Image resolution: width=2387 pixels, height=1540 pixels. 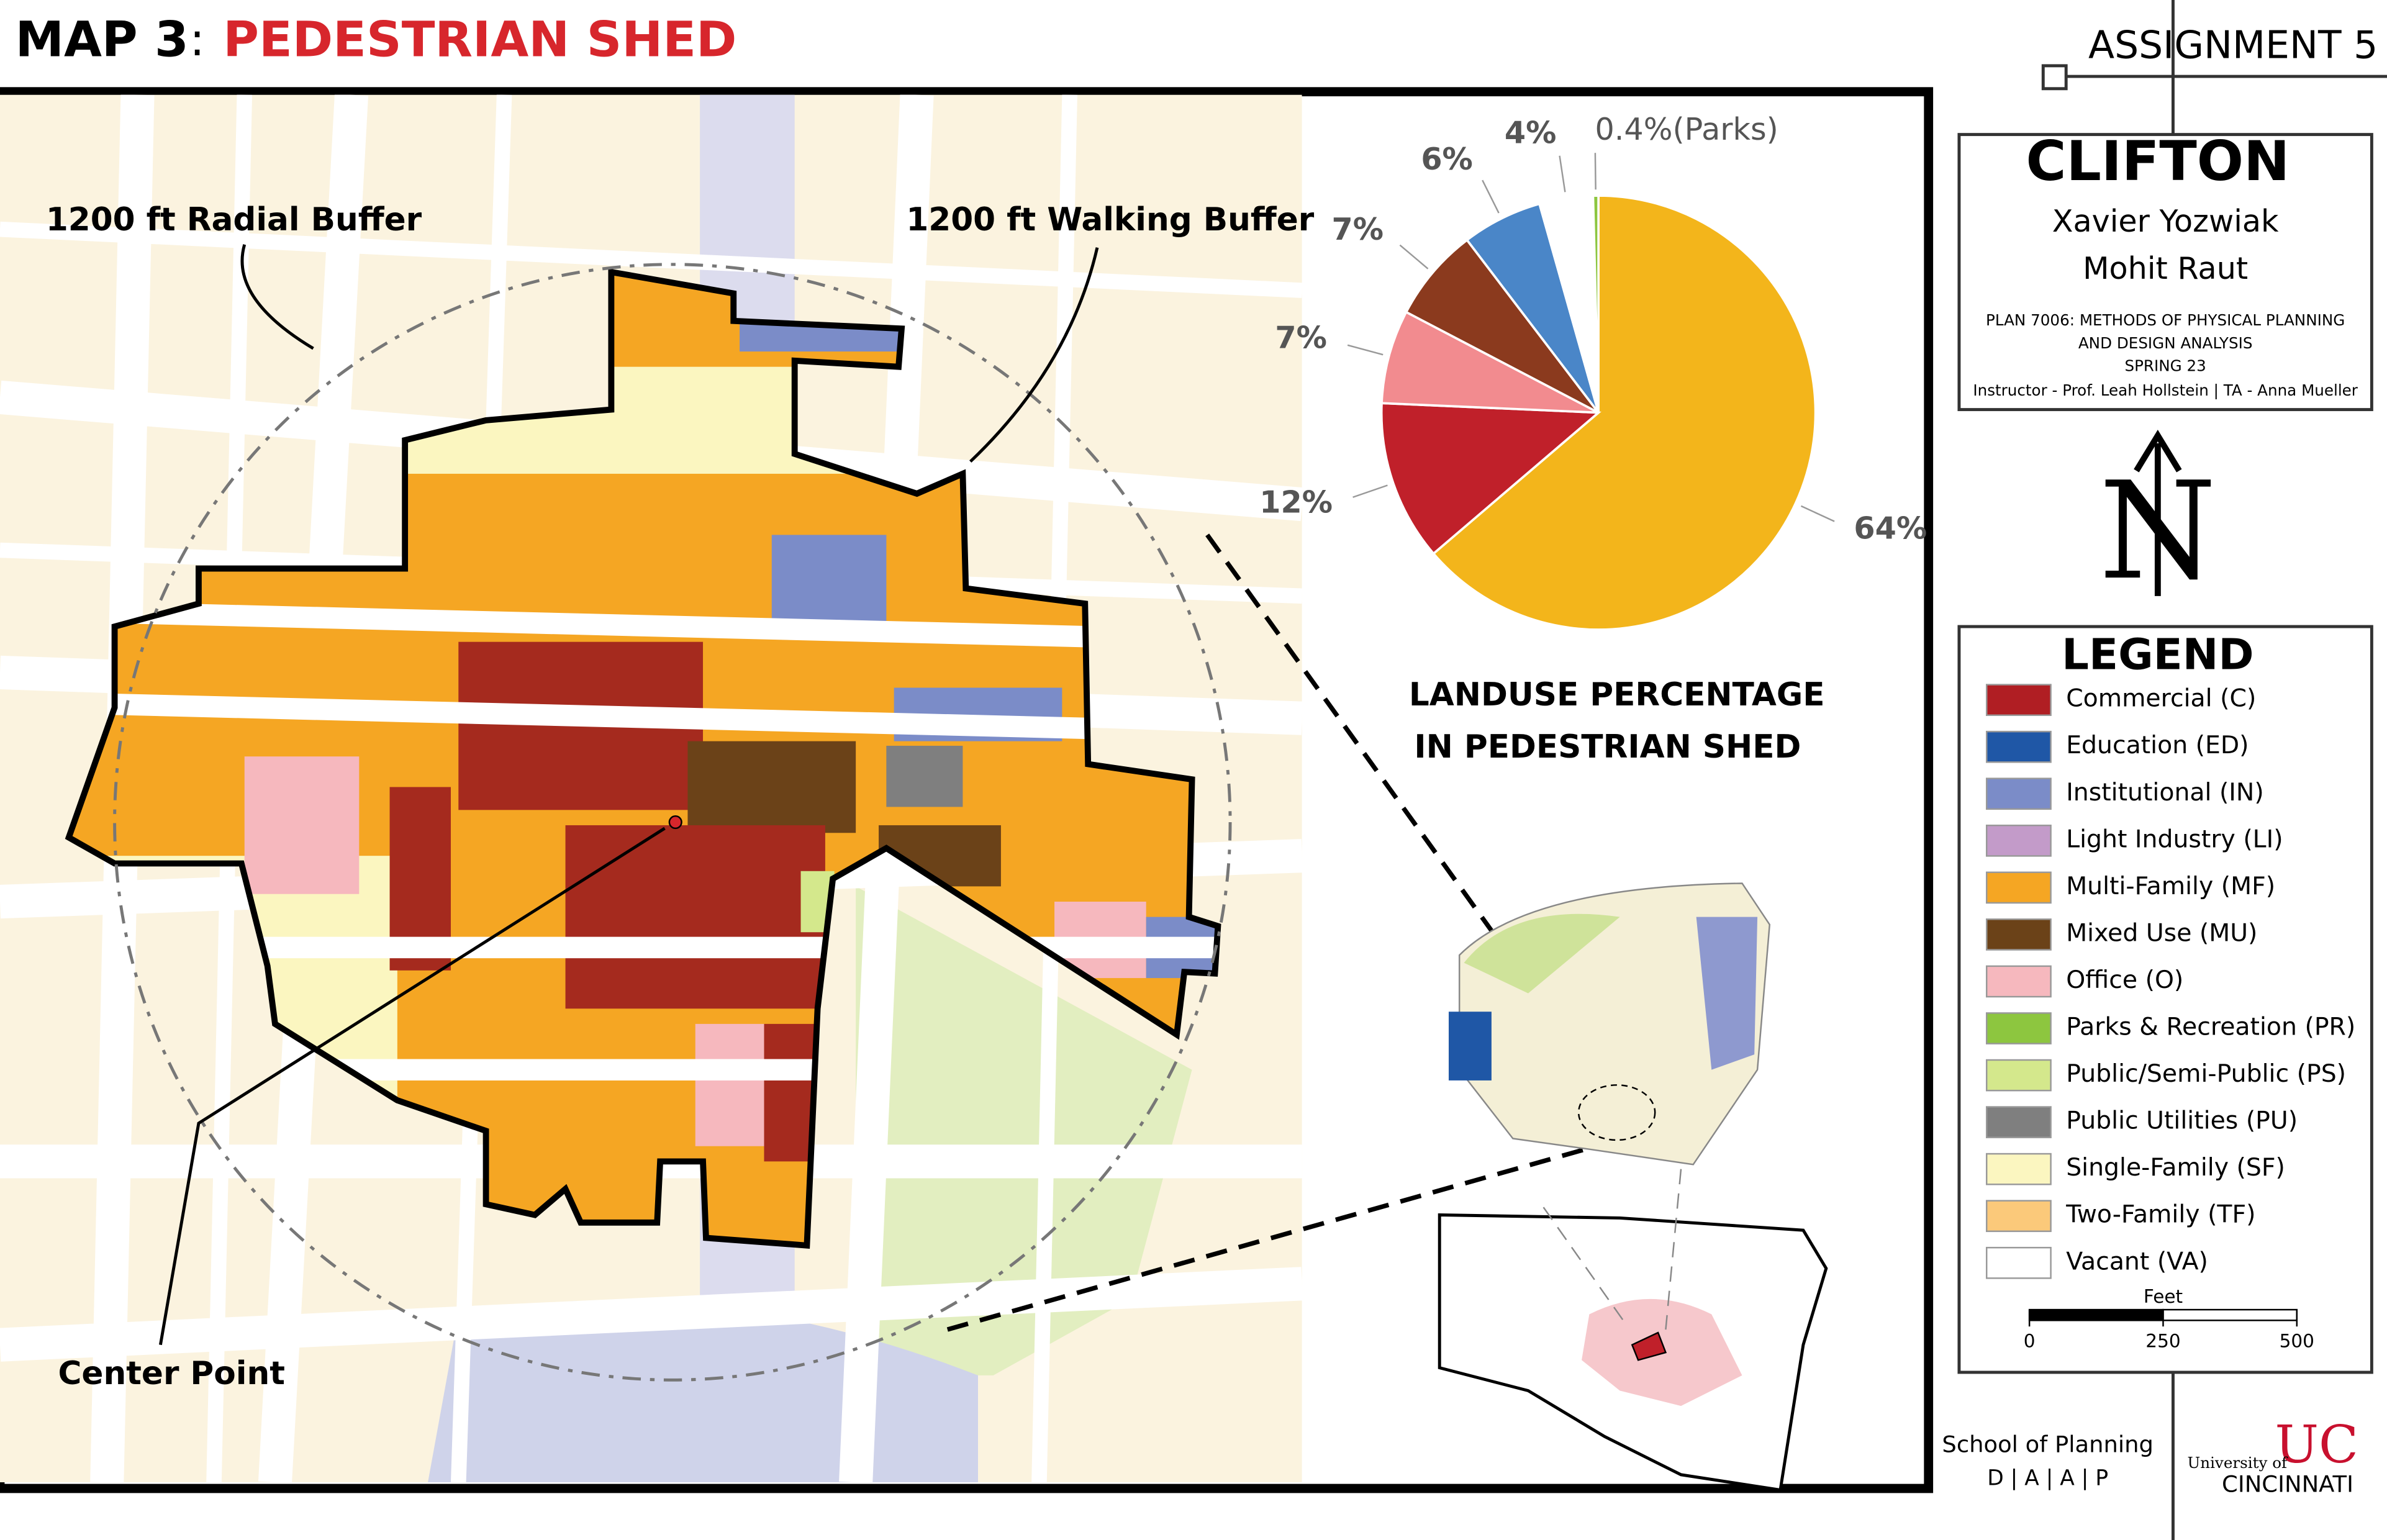 I want to click on uc-logo: UC, so click(x=2317, y=1445).